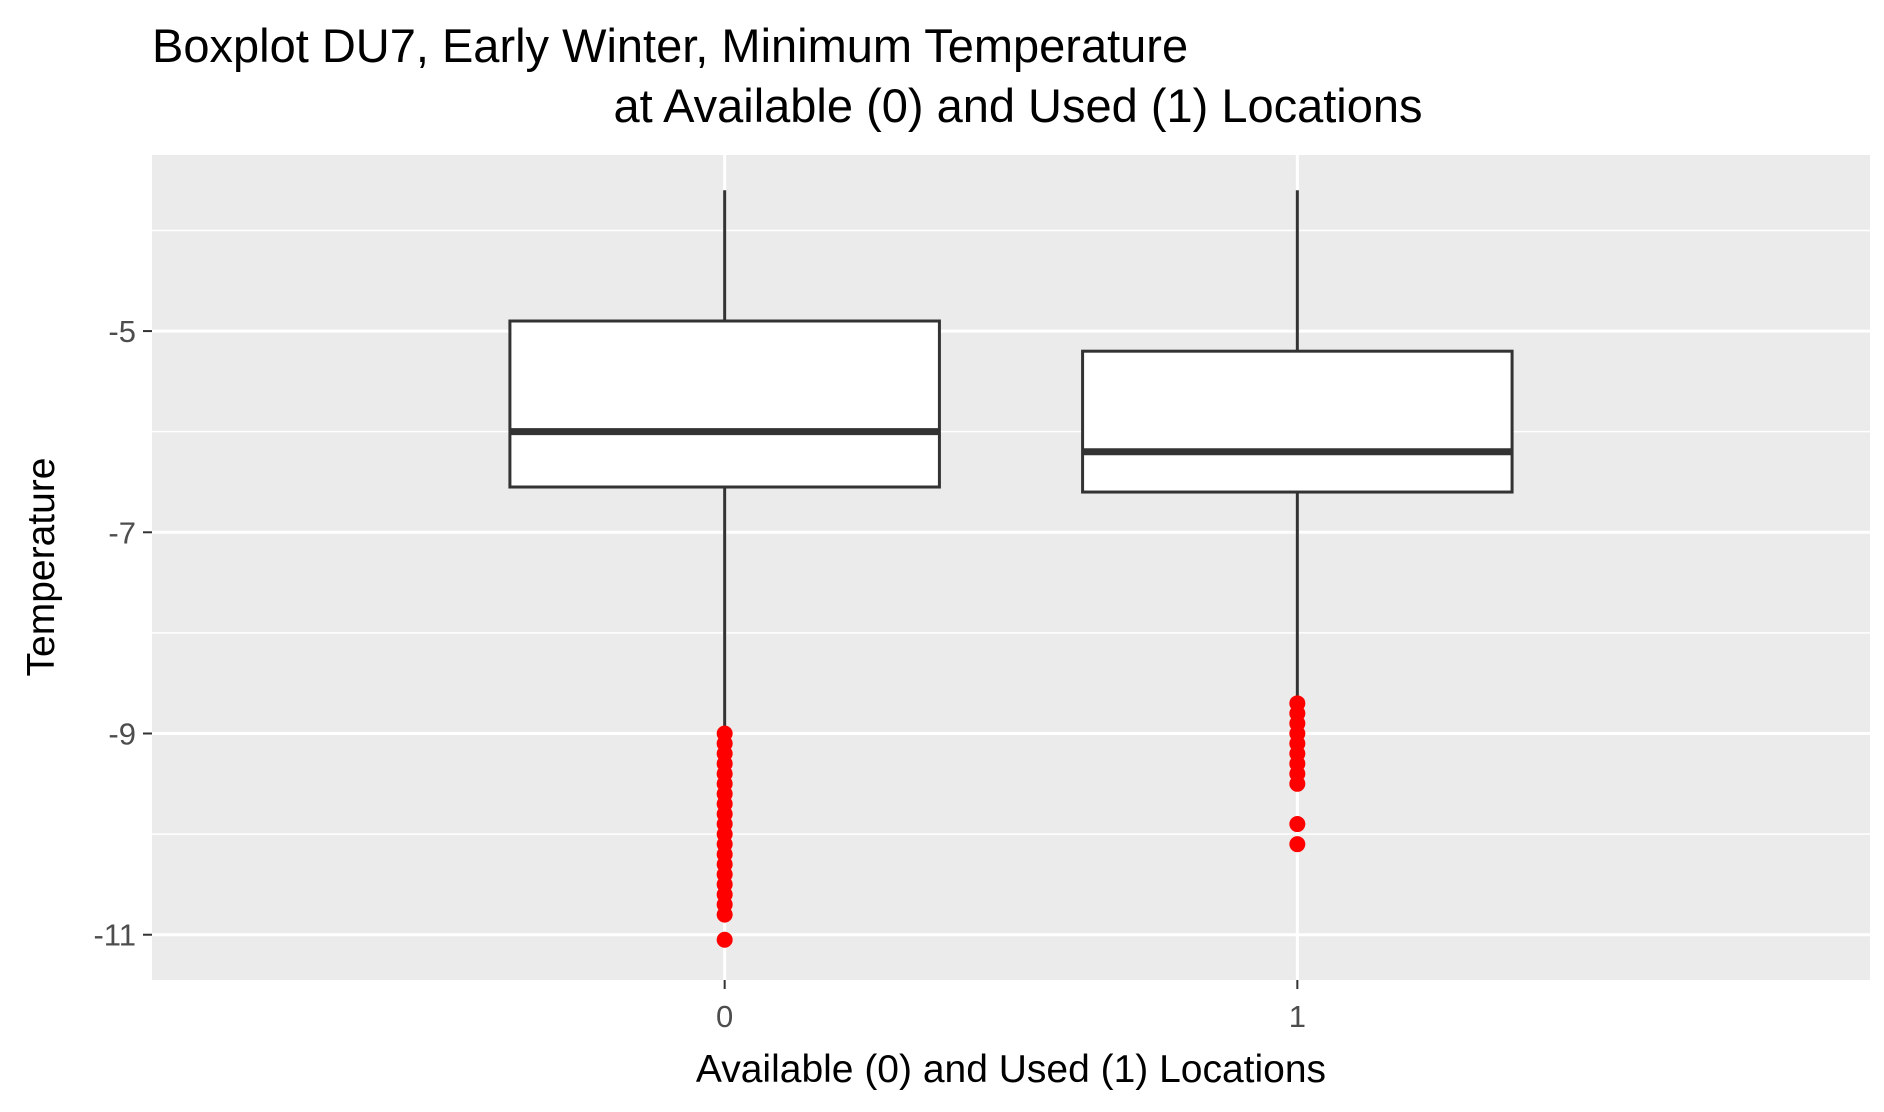  What do you see at coordinates (114, 935) in the screenshot?
I see `y-tick-label: -11` at bounding box center [114, 935].